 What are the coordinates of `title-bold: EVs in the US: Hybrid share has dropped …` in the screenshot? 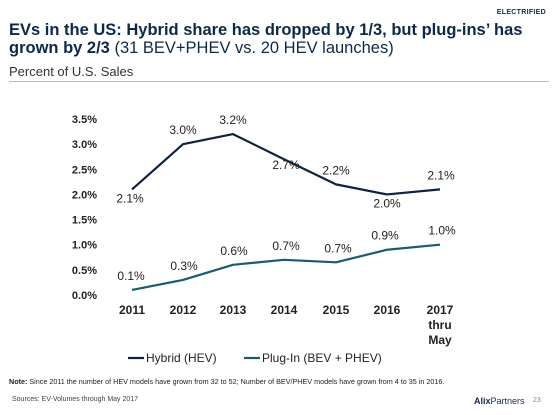 It's located at (266, 39).